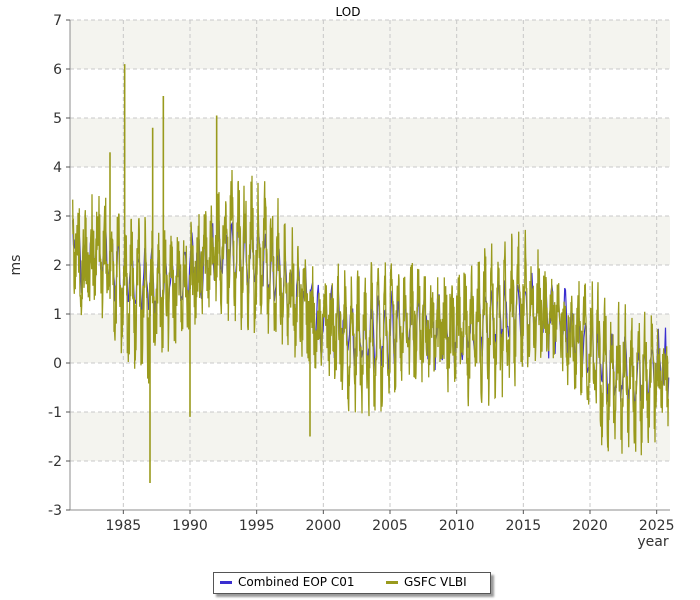  Describe the element at coordinates (57, 21) in the screenshot. I see `y-tick-label: 7` at that location.